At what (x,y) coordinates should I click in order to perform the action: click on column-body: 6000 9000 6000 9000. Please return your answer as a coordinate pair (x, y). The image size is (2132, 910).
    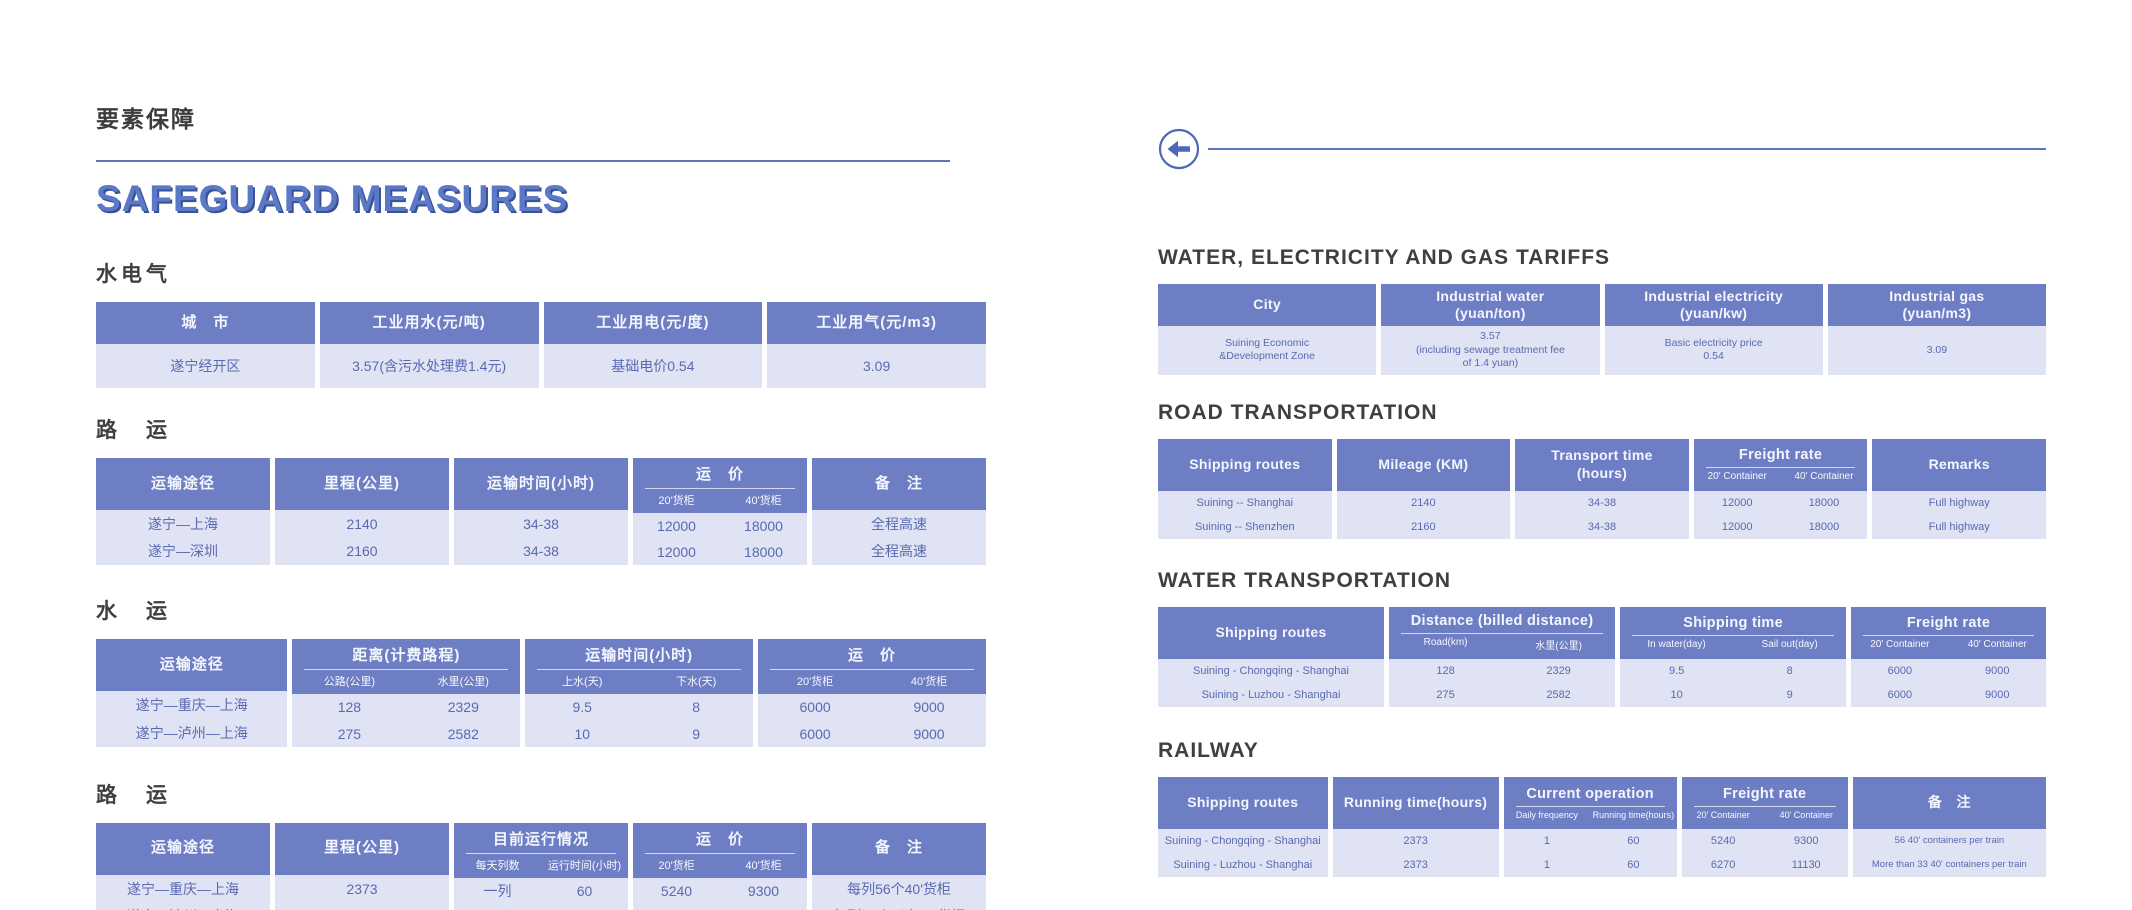
    Looking at the image, I should click on (1948, 682).